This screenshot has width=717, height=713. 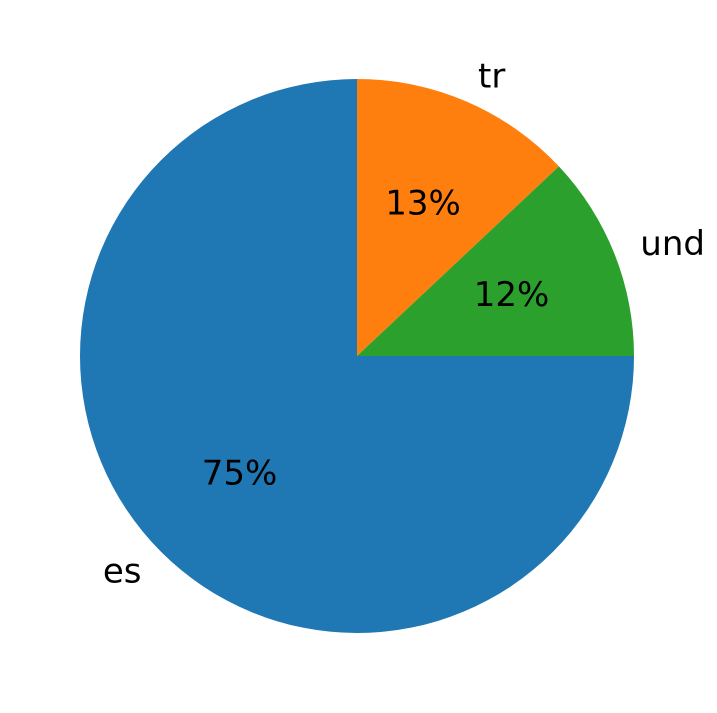 What do you see at coordinates (491, 76) in the screenshot?
I see `slice-label-tr: tr` at bounding box center [491, 76].